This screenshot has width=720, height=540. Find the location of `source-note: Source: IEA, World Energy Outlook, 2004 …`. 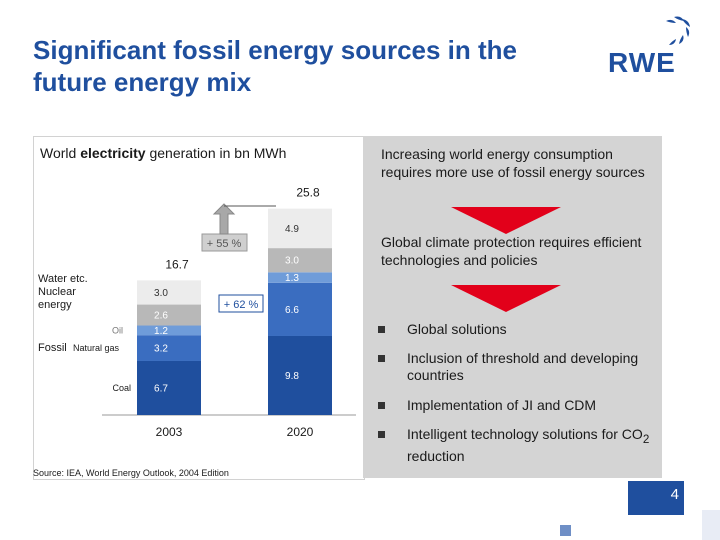

source-note: Source: IEA, World Energy Outlook, 2004 … is located at coordinates (131, 473).